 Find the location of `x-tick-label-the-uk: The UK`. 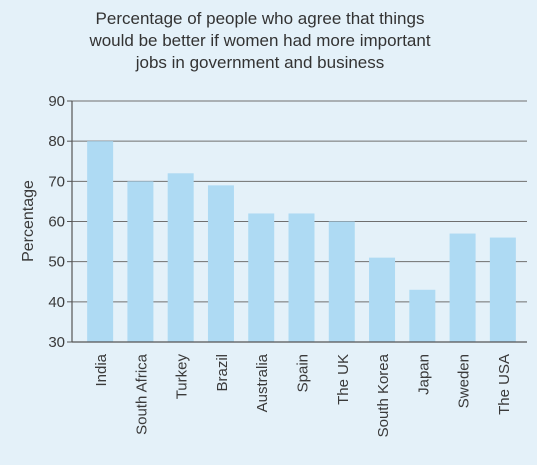

x-tick-label-the-uk: The UK is located at coordinates (343, 379).